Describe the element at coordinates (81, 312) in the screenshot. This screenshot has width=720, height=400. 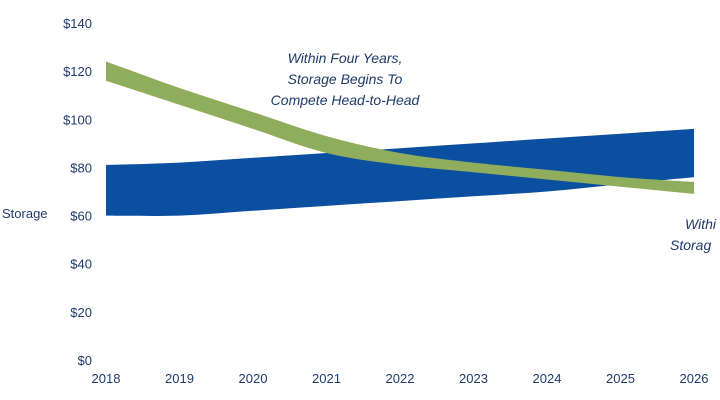
I see `y-tick-label: $20` at that location.